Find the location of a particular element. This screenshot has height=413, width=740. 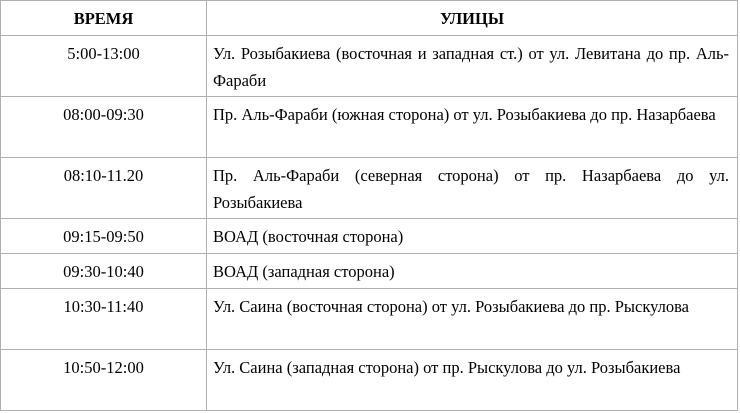

time-cell: 09:30-10:40 is located at coordinates (103, 271).